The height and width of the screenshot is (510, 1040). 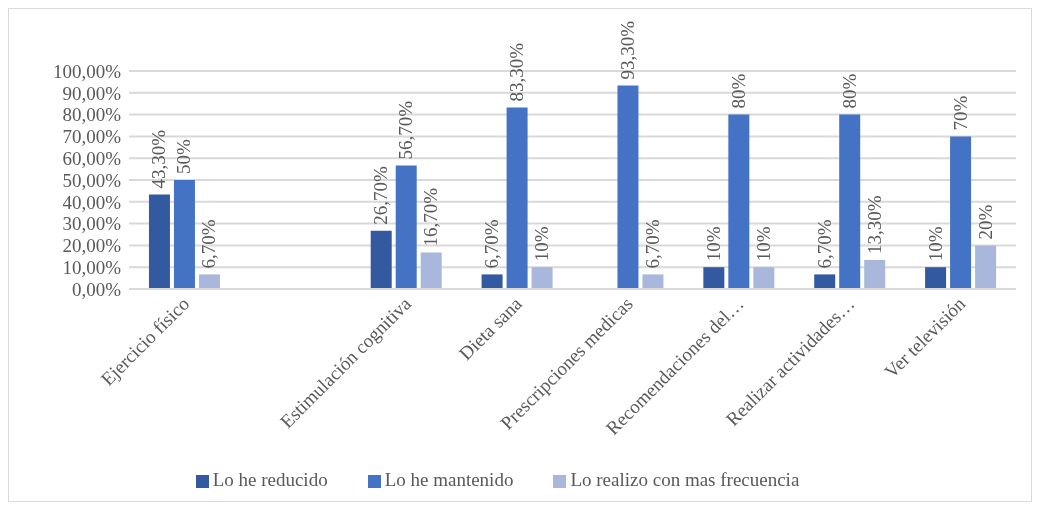 I want to click on y-tick-label: 50,00%, so click(x=92, y=180).